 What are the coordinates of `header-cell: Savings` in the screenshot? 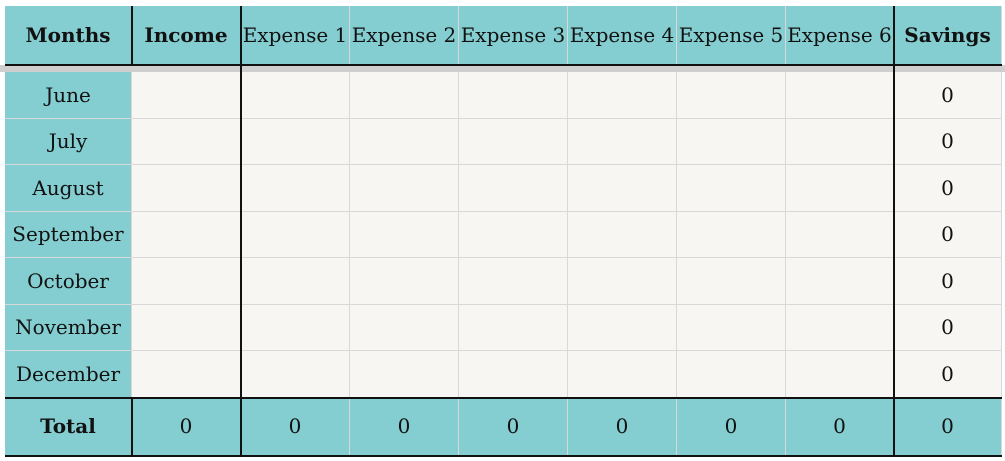 It's located at (948, 35).